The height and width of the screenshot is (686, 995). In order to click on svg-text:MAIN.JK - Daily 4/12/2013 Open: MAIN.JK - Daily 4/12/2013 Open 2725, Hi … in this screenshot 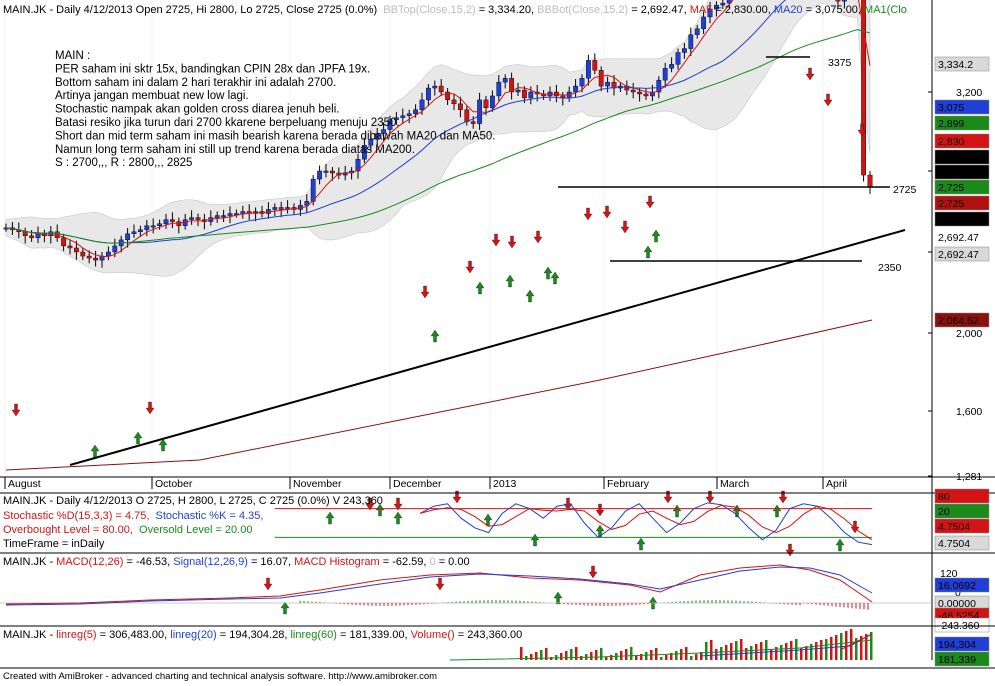, I will do `click(455, 10)`.